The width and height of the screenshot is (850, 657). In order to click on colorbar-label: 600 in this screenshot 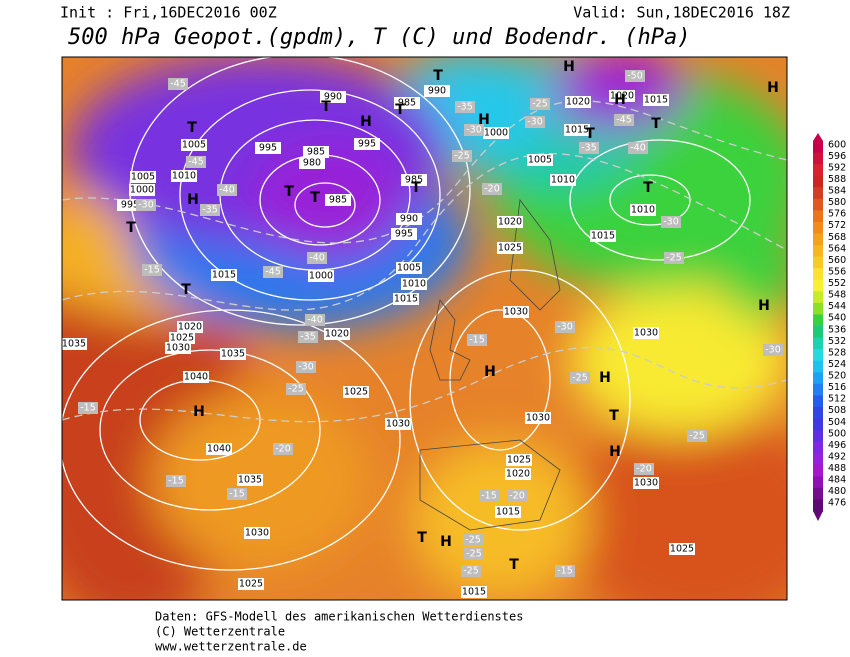, I will do `click(837, 144)`.